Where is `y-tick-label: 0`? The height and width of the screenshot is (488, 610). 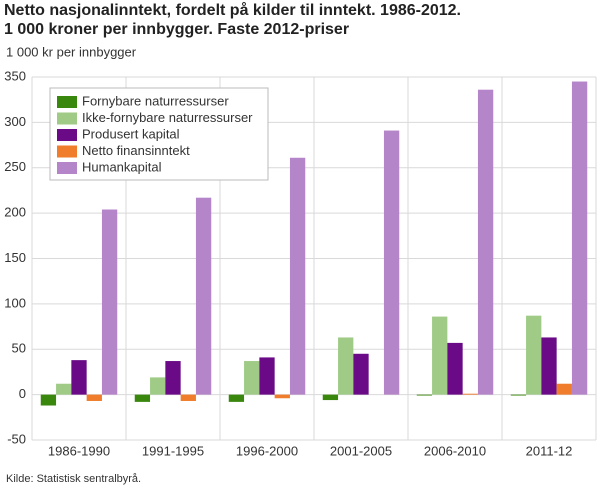 y-tick-label: 0 is located at coordinates (22, 393).